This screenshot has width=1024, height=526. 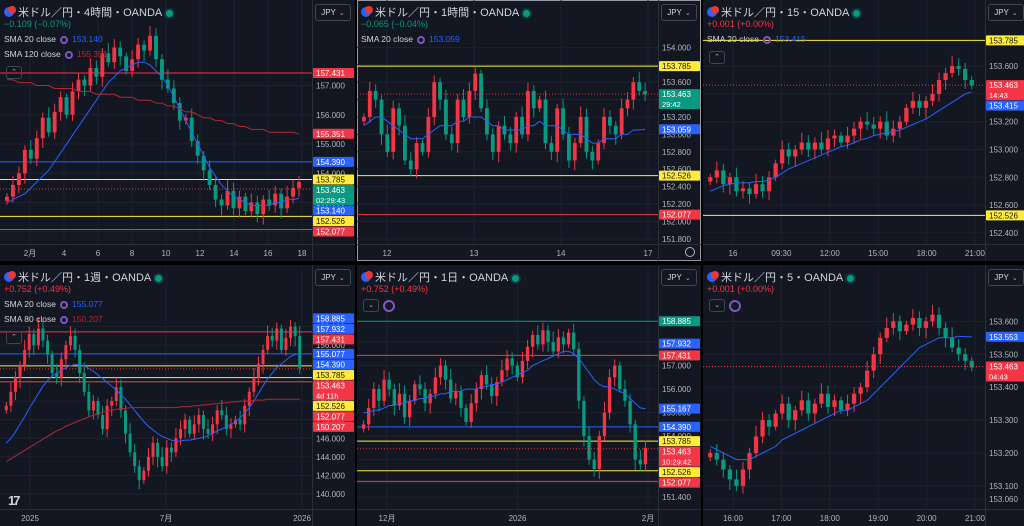 I want to click on symbol-title: 米ドル／円・4時間・OANDA, so click(x=89, y=12).